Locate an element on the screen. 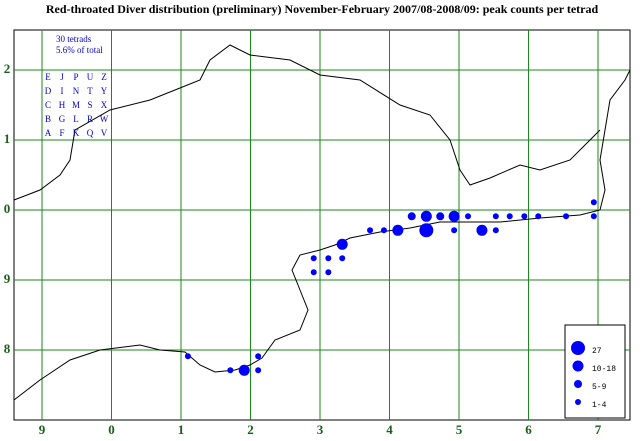  tetrad-letter: K is located at coordinates (76, 133).